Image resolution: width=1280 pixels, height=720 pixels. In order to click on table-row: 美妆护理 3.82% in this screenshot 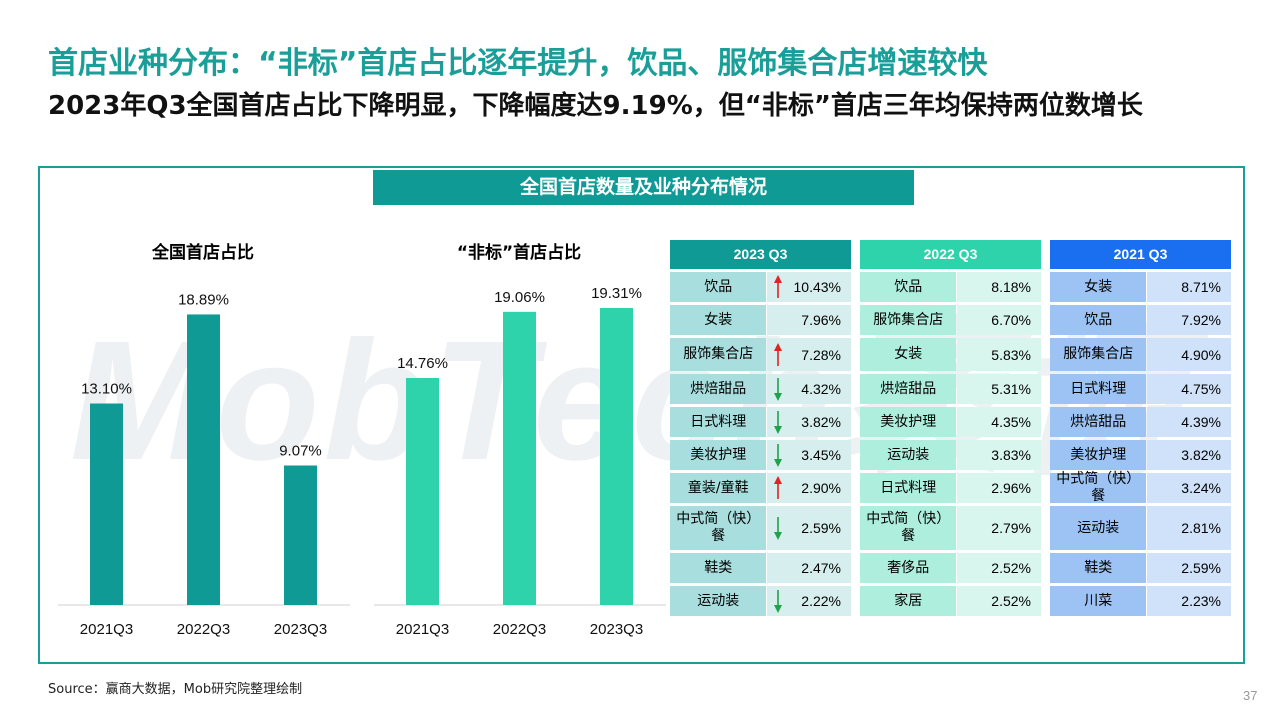, I will do `click(1140, 455)`.